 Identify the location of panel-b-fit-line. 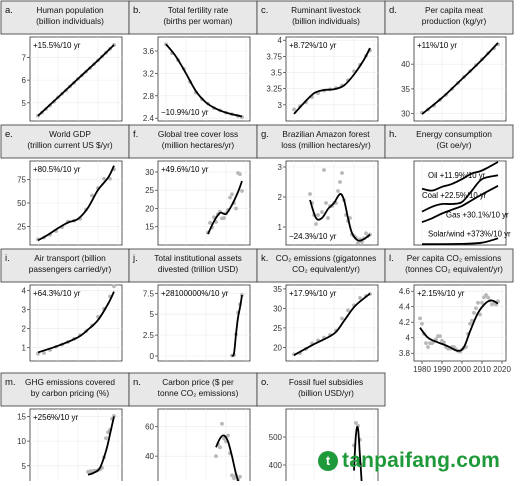
(204, 80).